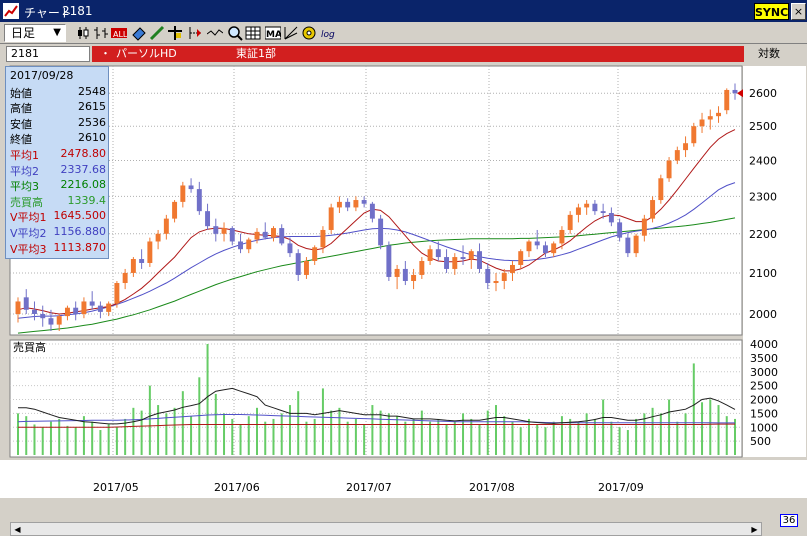 The width and height of the screenshot is (807, 536). What do you see at coordinates (87, 200) in the screenshot?
I see `info-value: 1339.4` at bounding box center [87, 200].